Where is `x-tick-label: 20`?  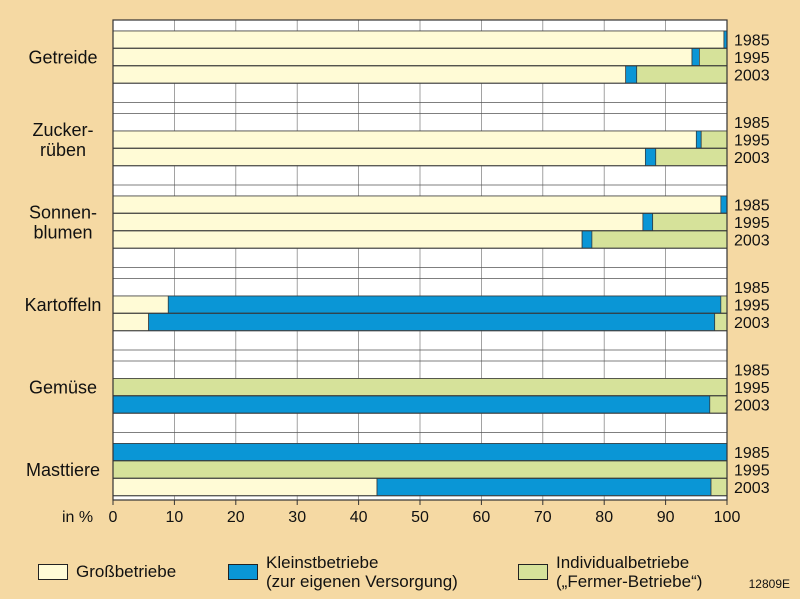
x-tick-label: 20 is located at coordinates (236, 517).